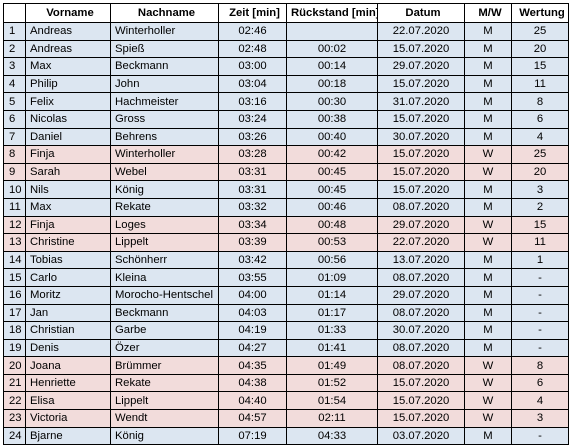 The image size is (571, 446). I want to click on cell-score: 15, so click(540, 66).